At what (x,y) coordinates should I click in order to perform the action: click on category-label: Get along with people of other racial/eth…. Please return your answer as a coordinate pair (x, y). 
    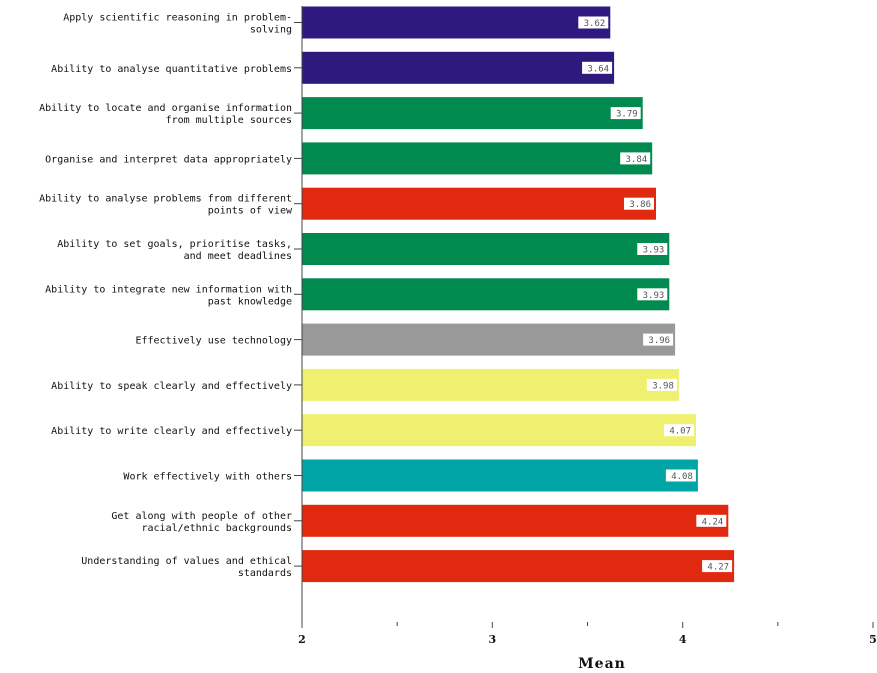
    Looking at the image, I should click on (201, 522).